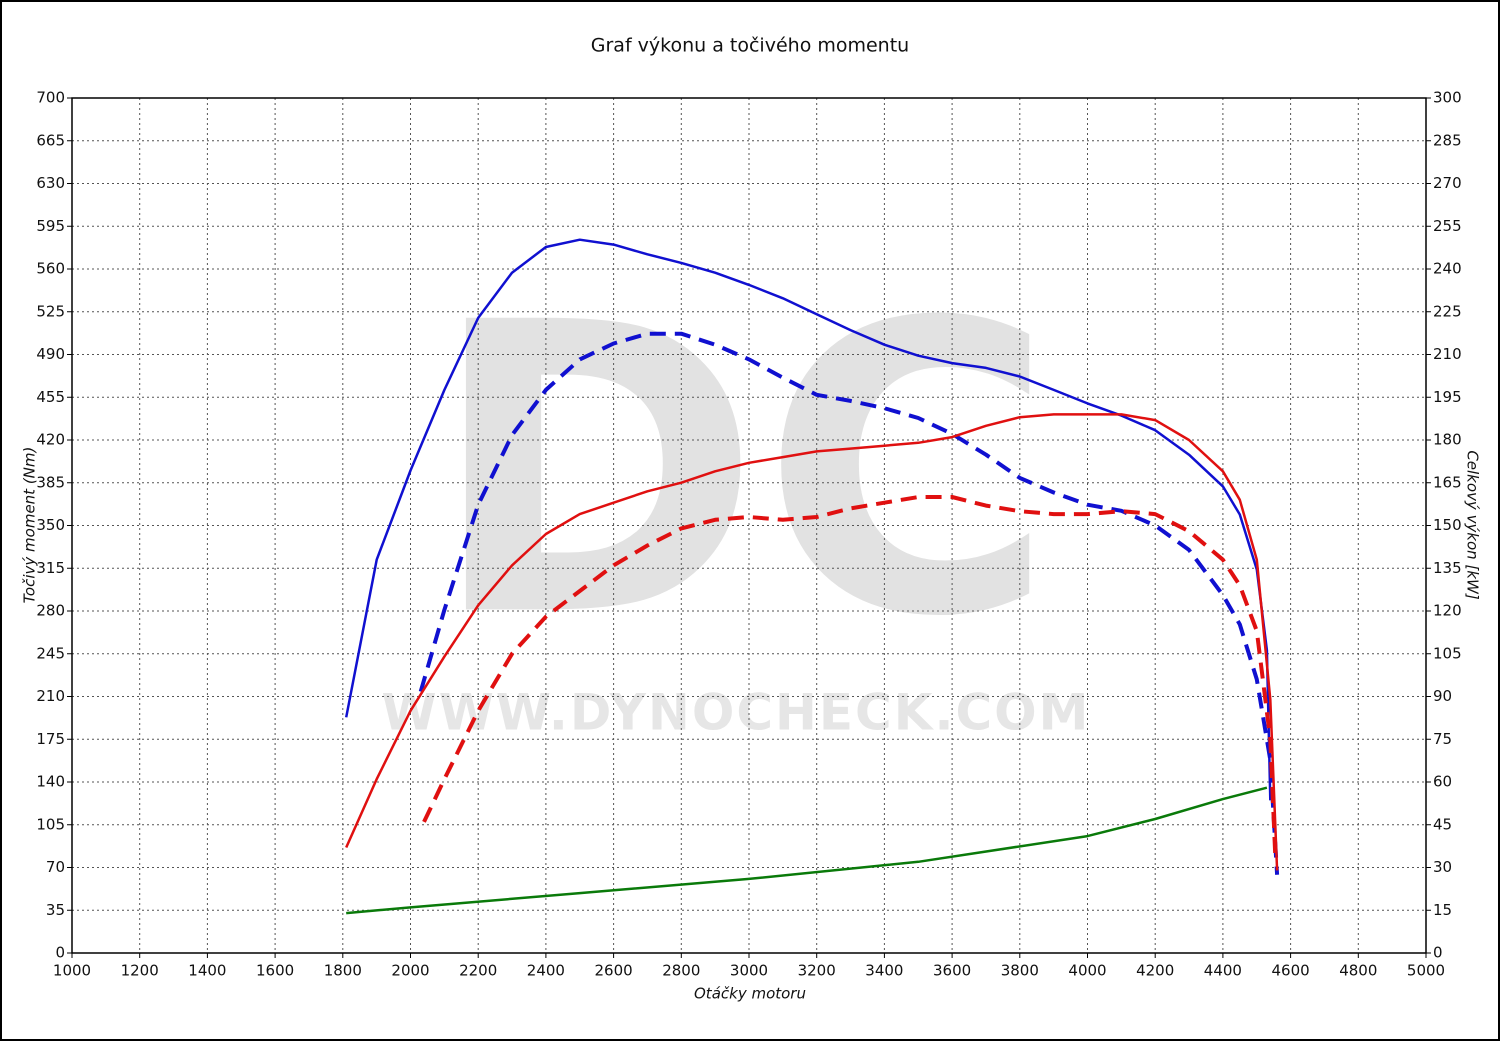 Image resolution: width=1500 pixels, height=1045 pixels. What do you see at coordinates (50, 482) in the screenshot?
I see `y-tick-label: 385` at bounding box center [50, 482].